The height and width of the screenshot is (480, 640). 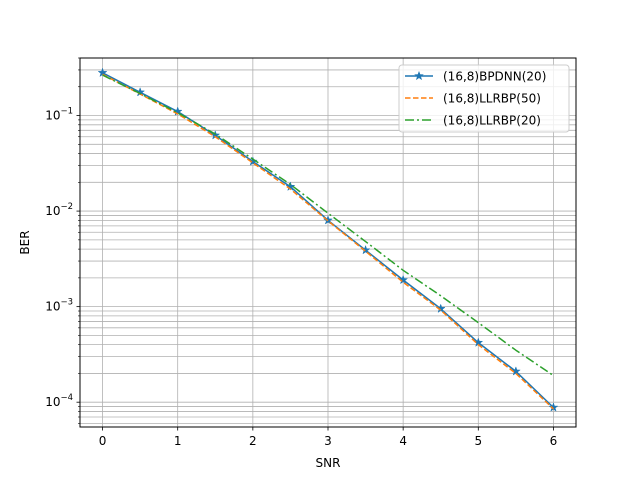 I want to click on y-tick-label: 10⁻³, so click(x=59, y=306).